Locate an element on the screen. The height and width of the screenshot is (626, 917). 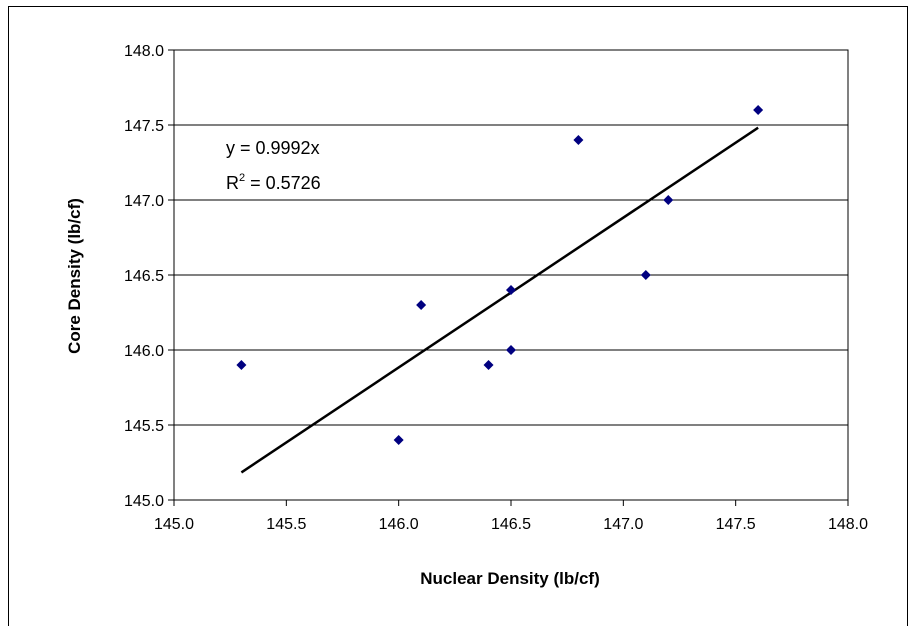
y-tick-label-3: 146.5 is located at coordinates (144, 276).